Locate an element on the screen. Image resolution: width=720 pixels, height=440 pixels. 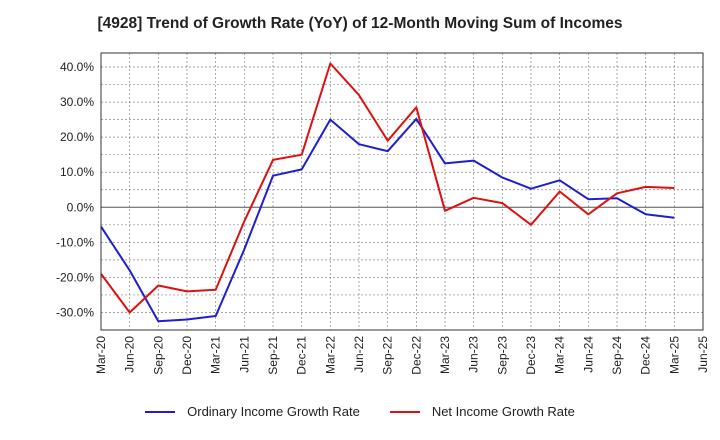
y-tick-label: 20.0% is located at coordinates (77, 137).